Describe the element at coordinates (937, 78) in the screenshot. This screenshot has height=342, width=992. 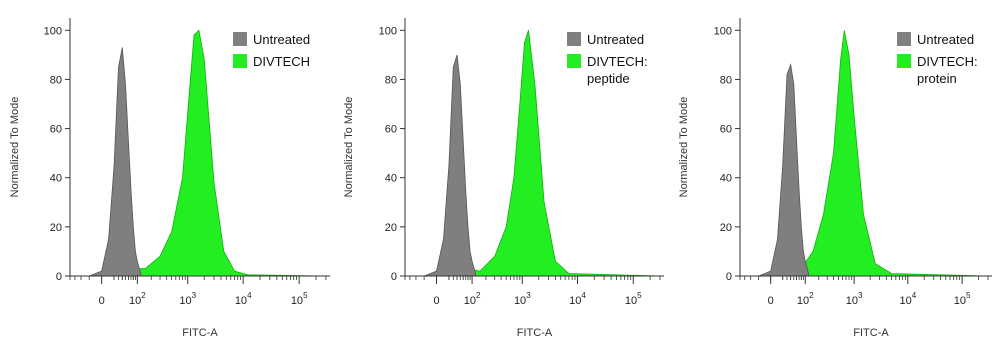
I see `legend-label-line2: protein` at that location.